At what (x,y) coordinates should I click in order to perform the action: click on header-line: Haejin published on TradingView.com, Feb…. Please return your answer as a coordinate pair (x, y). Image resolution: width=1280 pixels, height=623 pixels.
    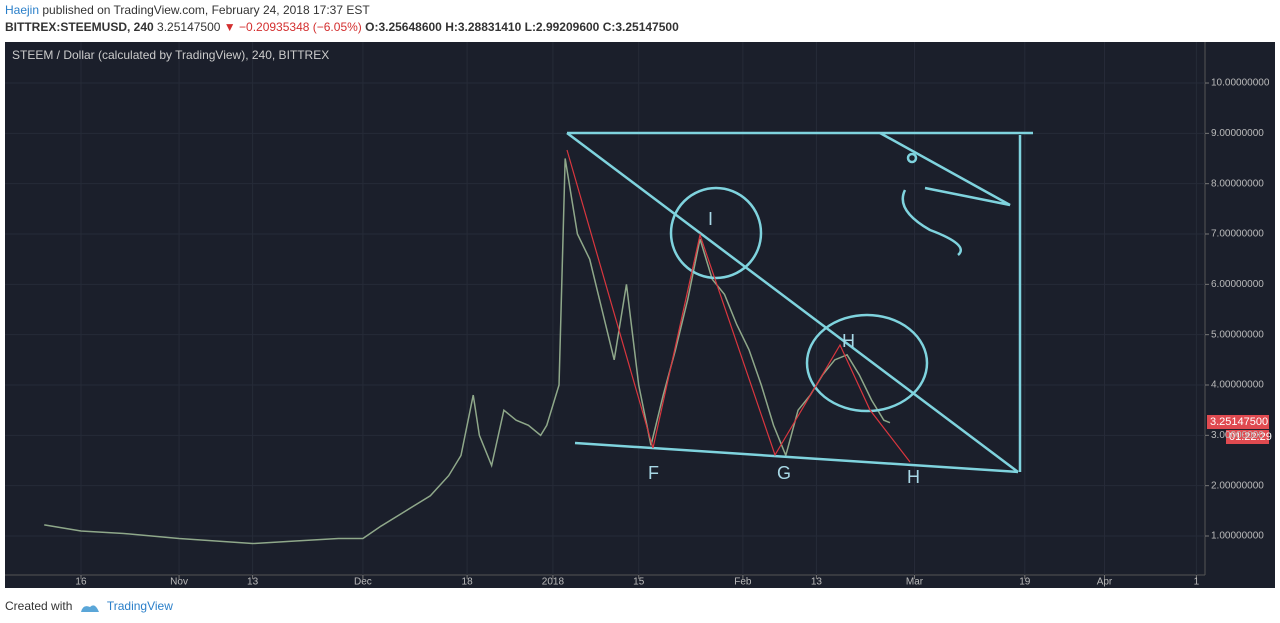
    Looking at the image, I should click on (187, 10).